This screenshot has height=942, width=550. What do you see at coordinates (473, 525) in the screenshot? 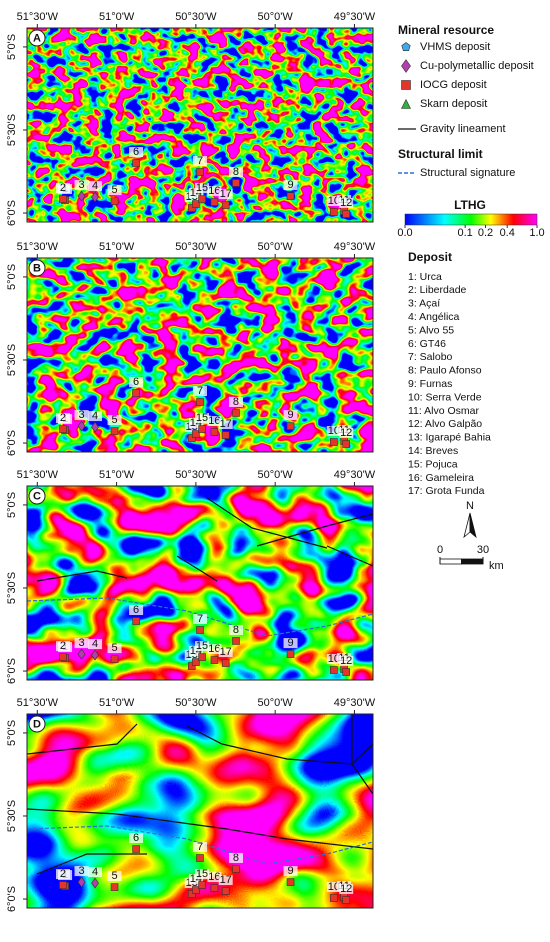
I see `north-arrow-right` at bounding box center [473, 525].